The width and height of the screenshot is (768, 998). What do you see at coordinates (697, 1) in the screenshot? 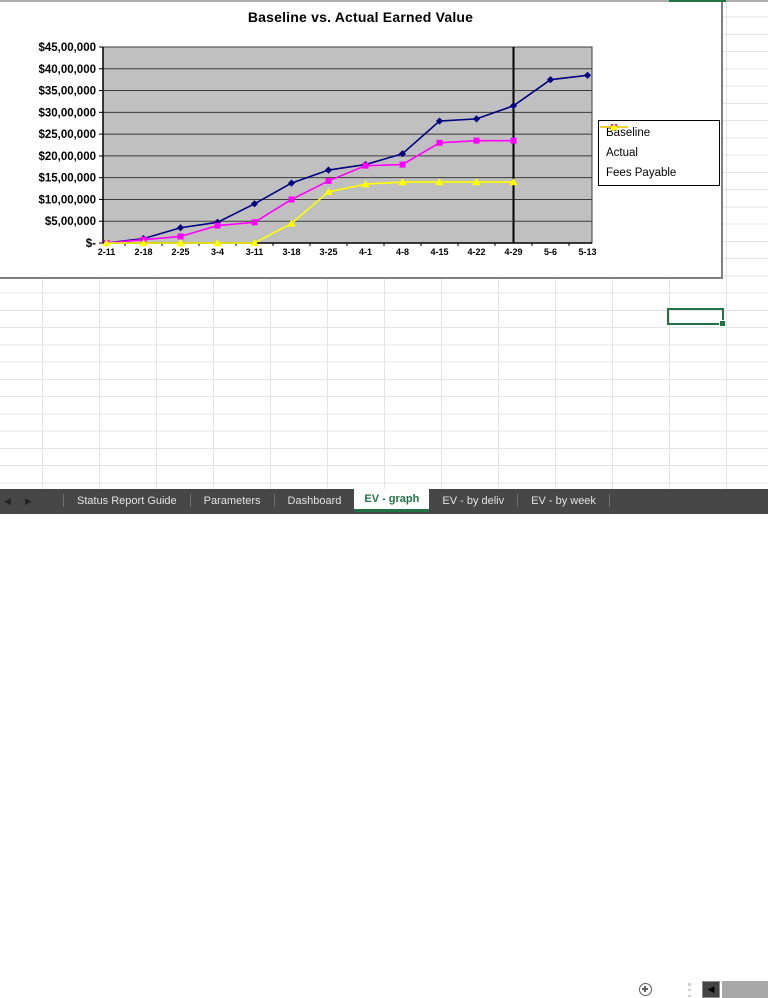
I see `selected-column-highlight` at bounding box center [697, 1].